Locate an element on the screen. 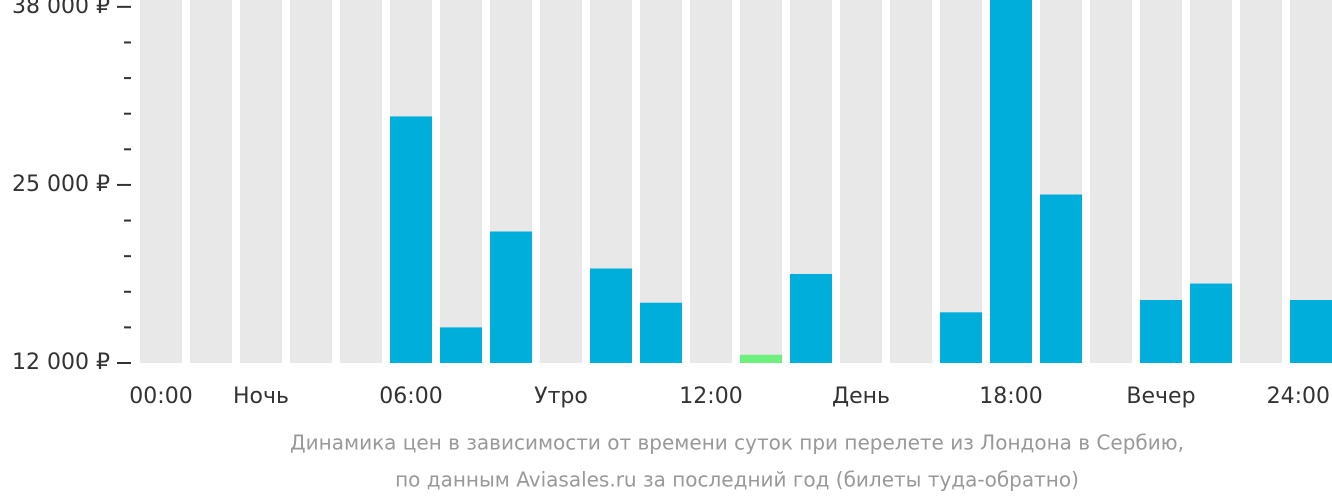 The width and height of the screenshot is (1332, 502). x-tick-label: 06:00 is located at coordinates (410, 396).